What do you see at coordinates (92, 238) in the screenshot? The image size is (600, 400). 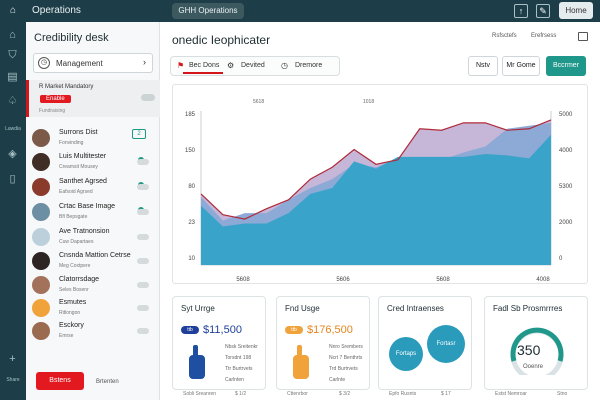 I see `list-item: Ave Tratnonsion Cuw Dapartaes` at bounding box center [92, 238].